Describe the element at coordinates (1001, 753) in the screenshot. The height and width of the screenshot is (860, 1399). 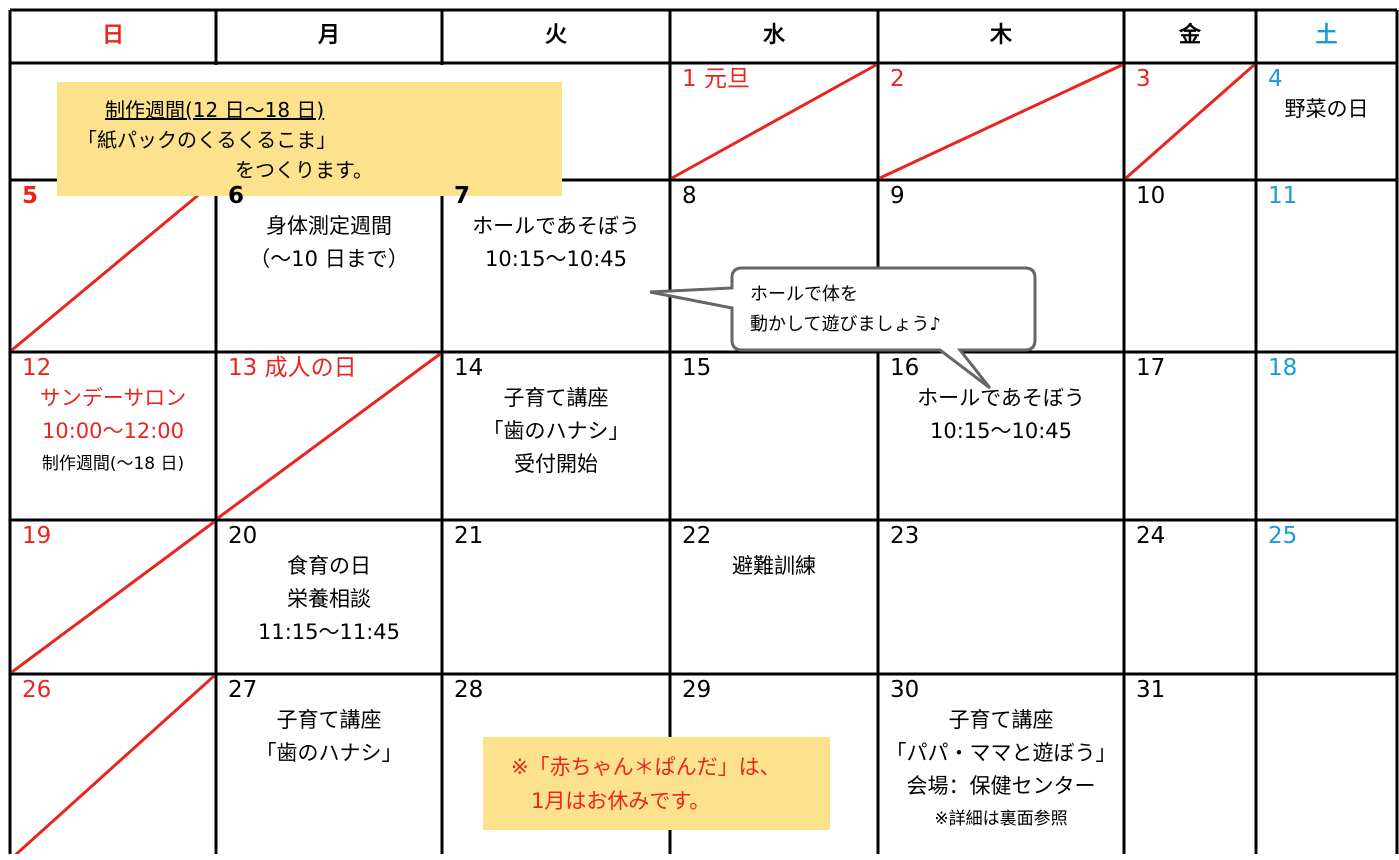
I see `event-text: 「パパ・ママと遊ぼう」` at that location.